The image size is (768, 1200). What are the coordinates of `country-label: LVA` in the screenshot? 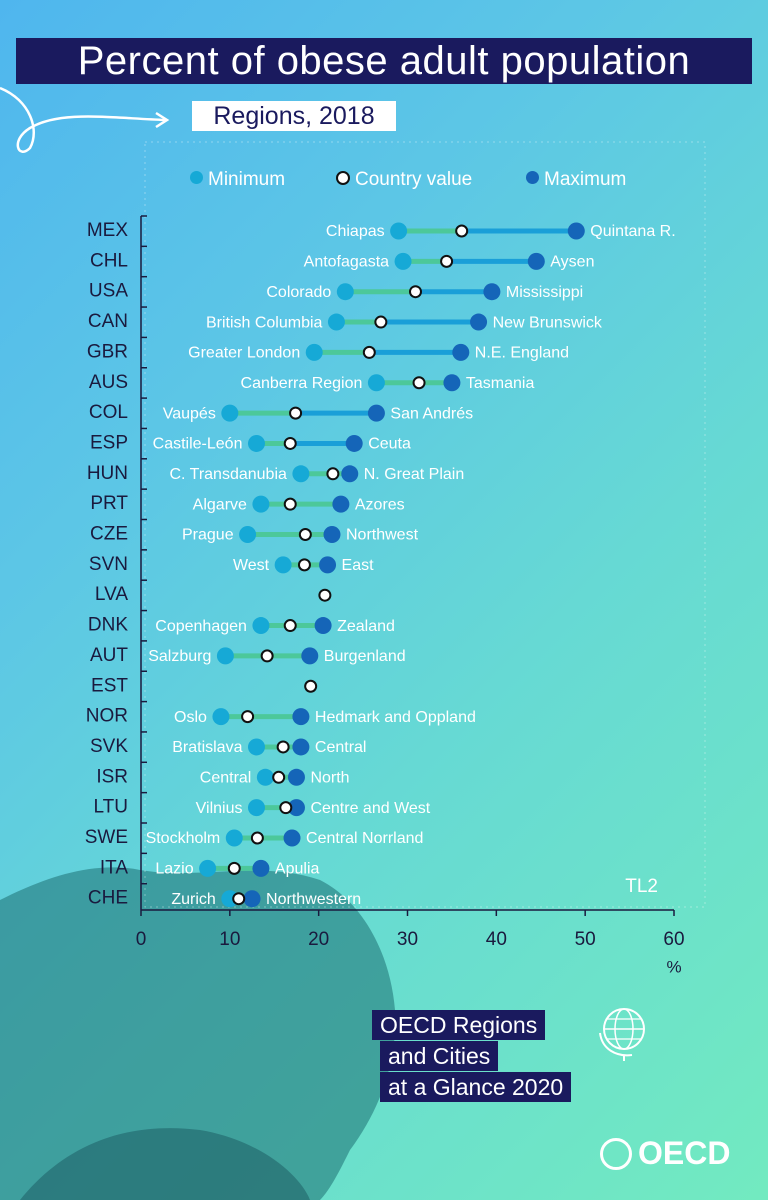 It's located at (111, 594).